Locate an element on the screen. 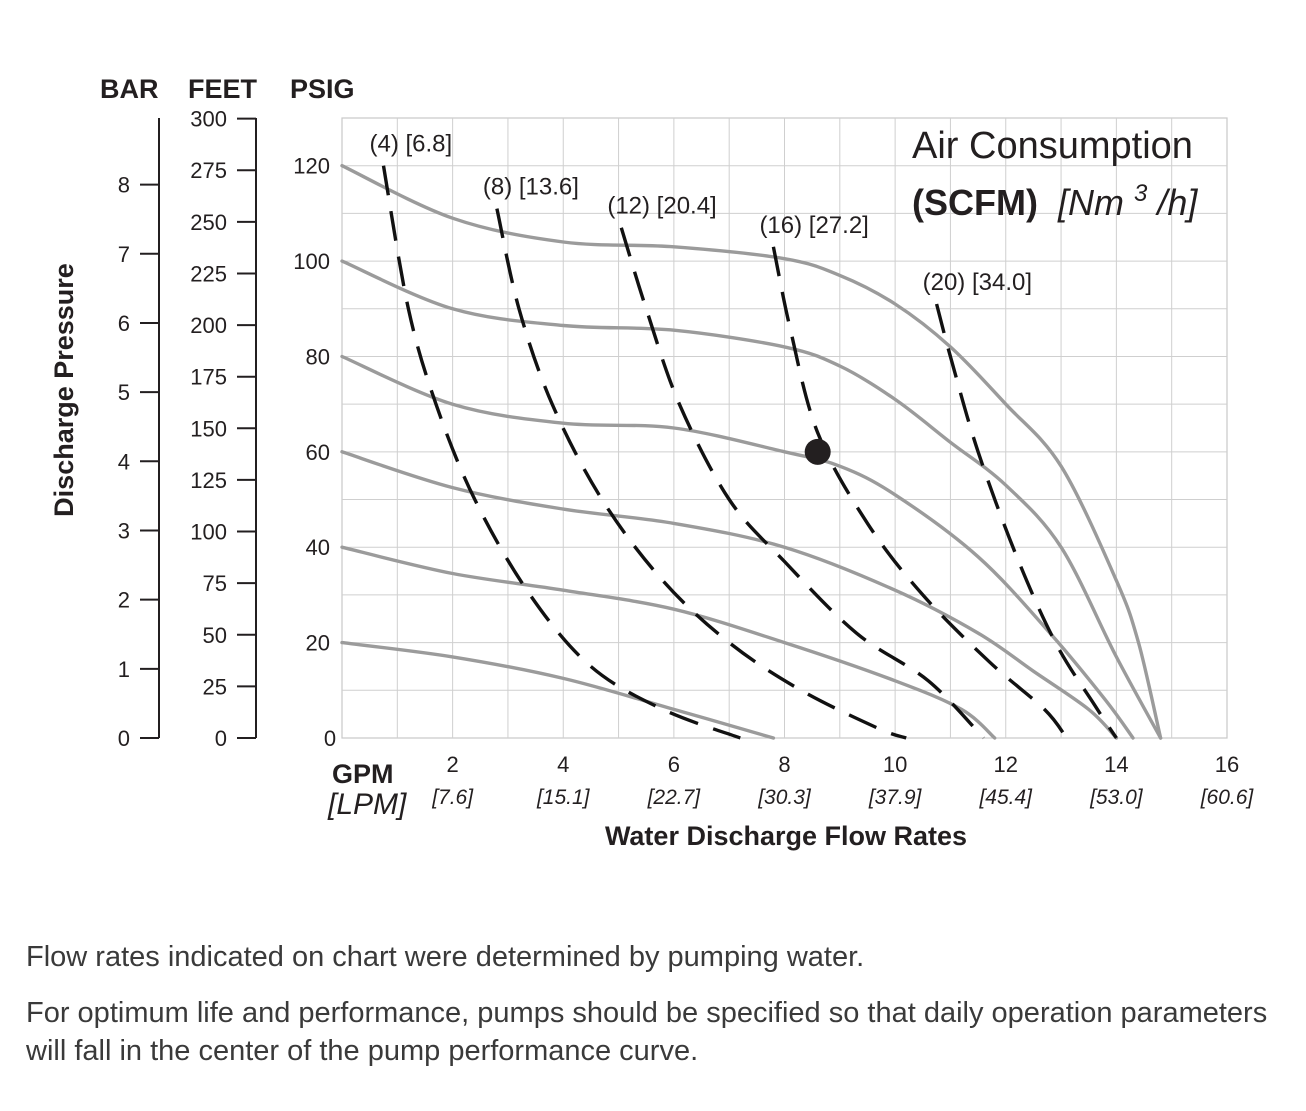 The height and width of the screenshot is (1111, 1306). bar-tick-label: 7 is located at coordinates (124, 254).